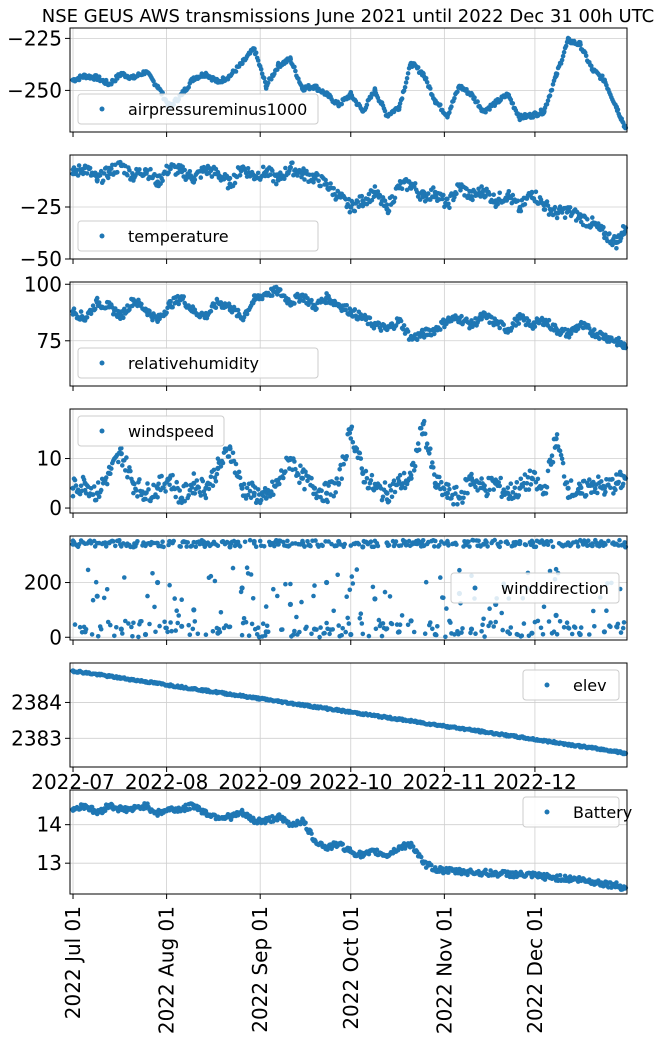 The width and height of the screenshot is (662, 1039). What do you see at coordinates (590, 685) in the screenshot?
I see `legend-label: elev` at bounding box center [590, 685].